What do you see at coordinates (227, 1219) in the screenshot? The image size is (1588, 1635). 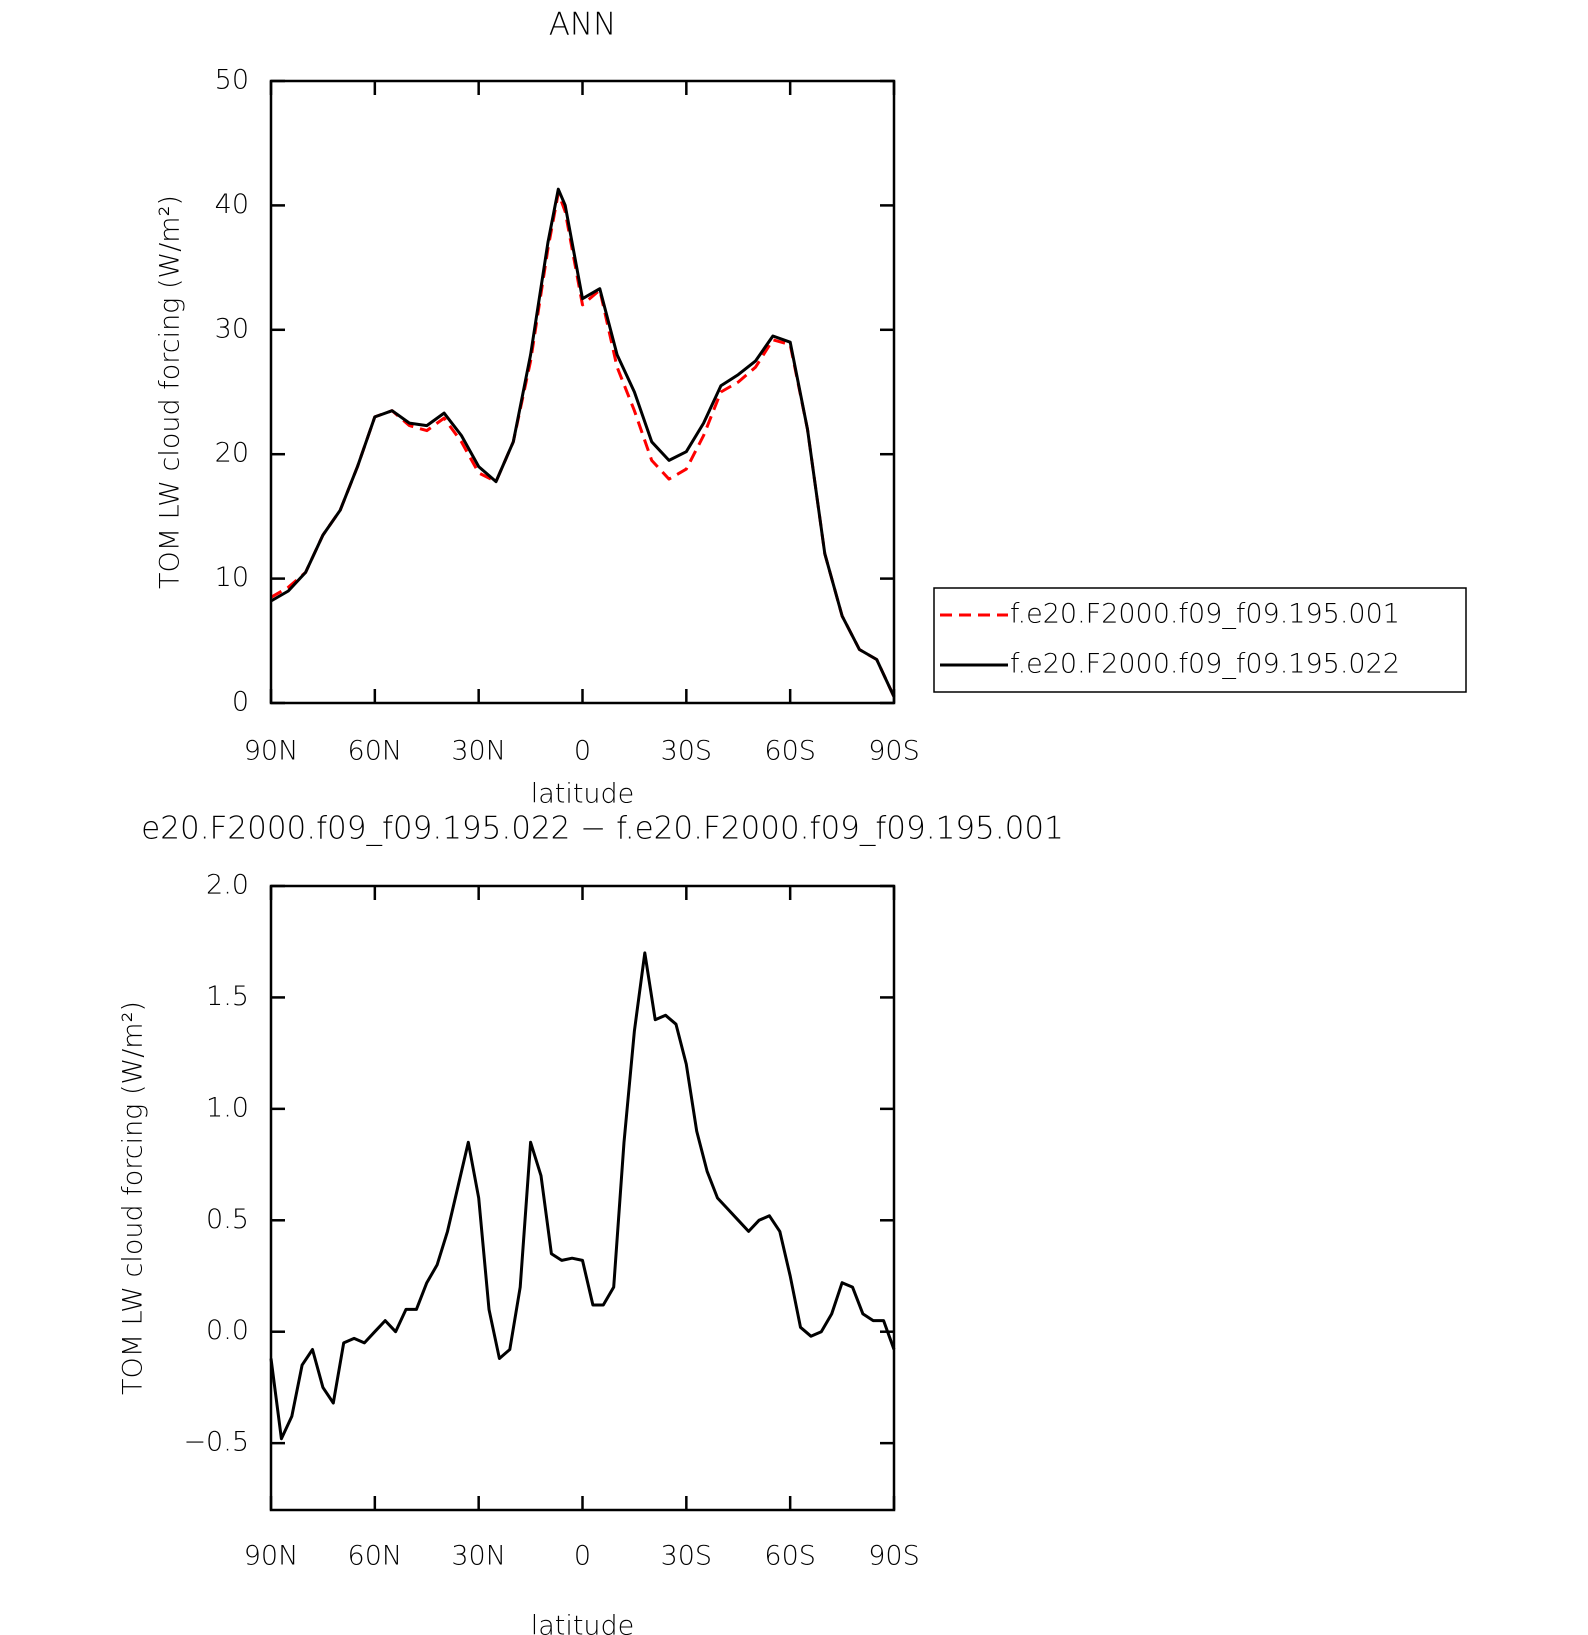 I see `y-tick-label: 0.5` at bounding box center [227, 1219].